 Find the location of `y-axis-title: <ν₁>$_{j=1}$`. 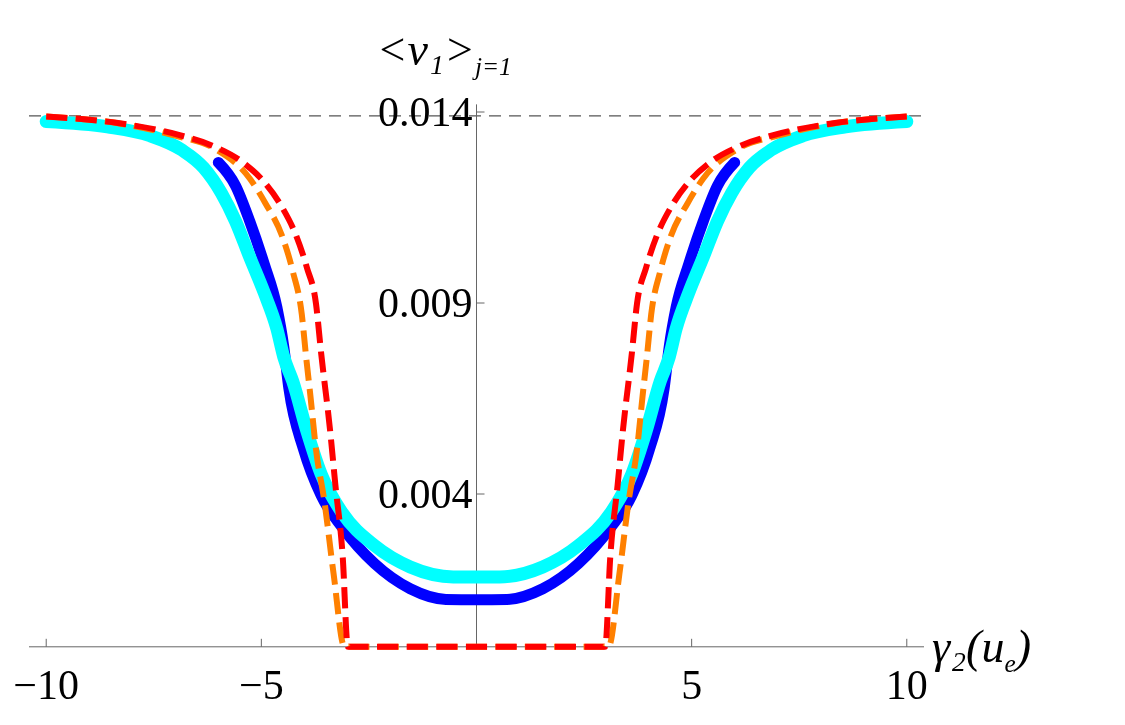

y-axis-title: <ν₁>$_{j=1}$ is located at coordinates (444, 52).